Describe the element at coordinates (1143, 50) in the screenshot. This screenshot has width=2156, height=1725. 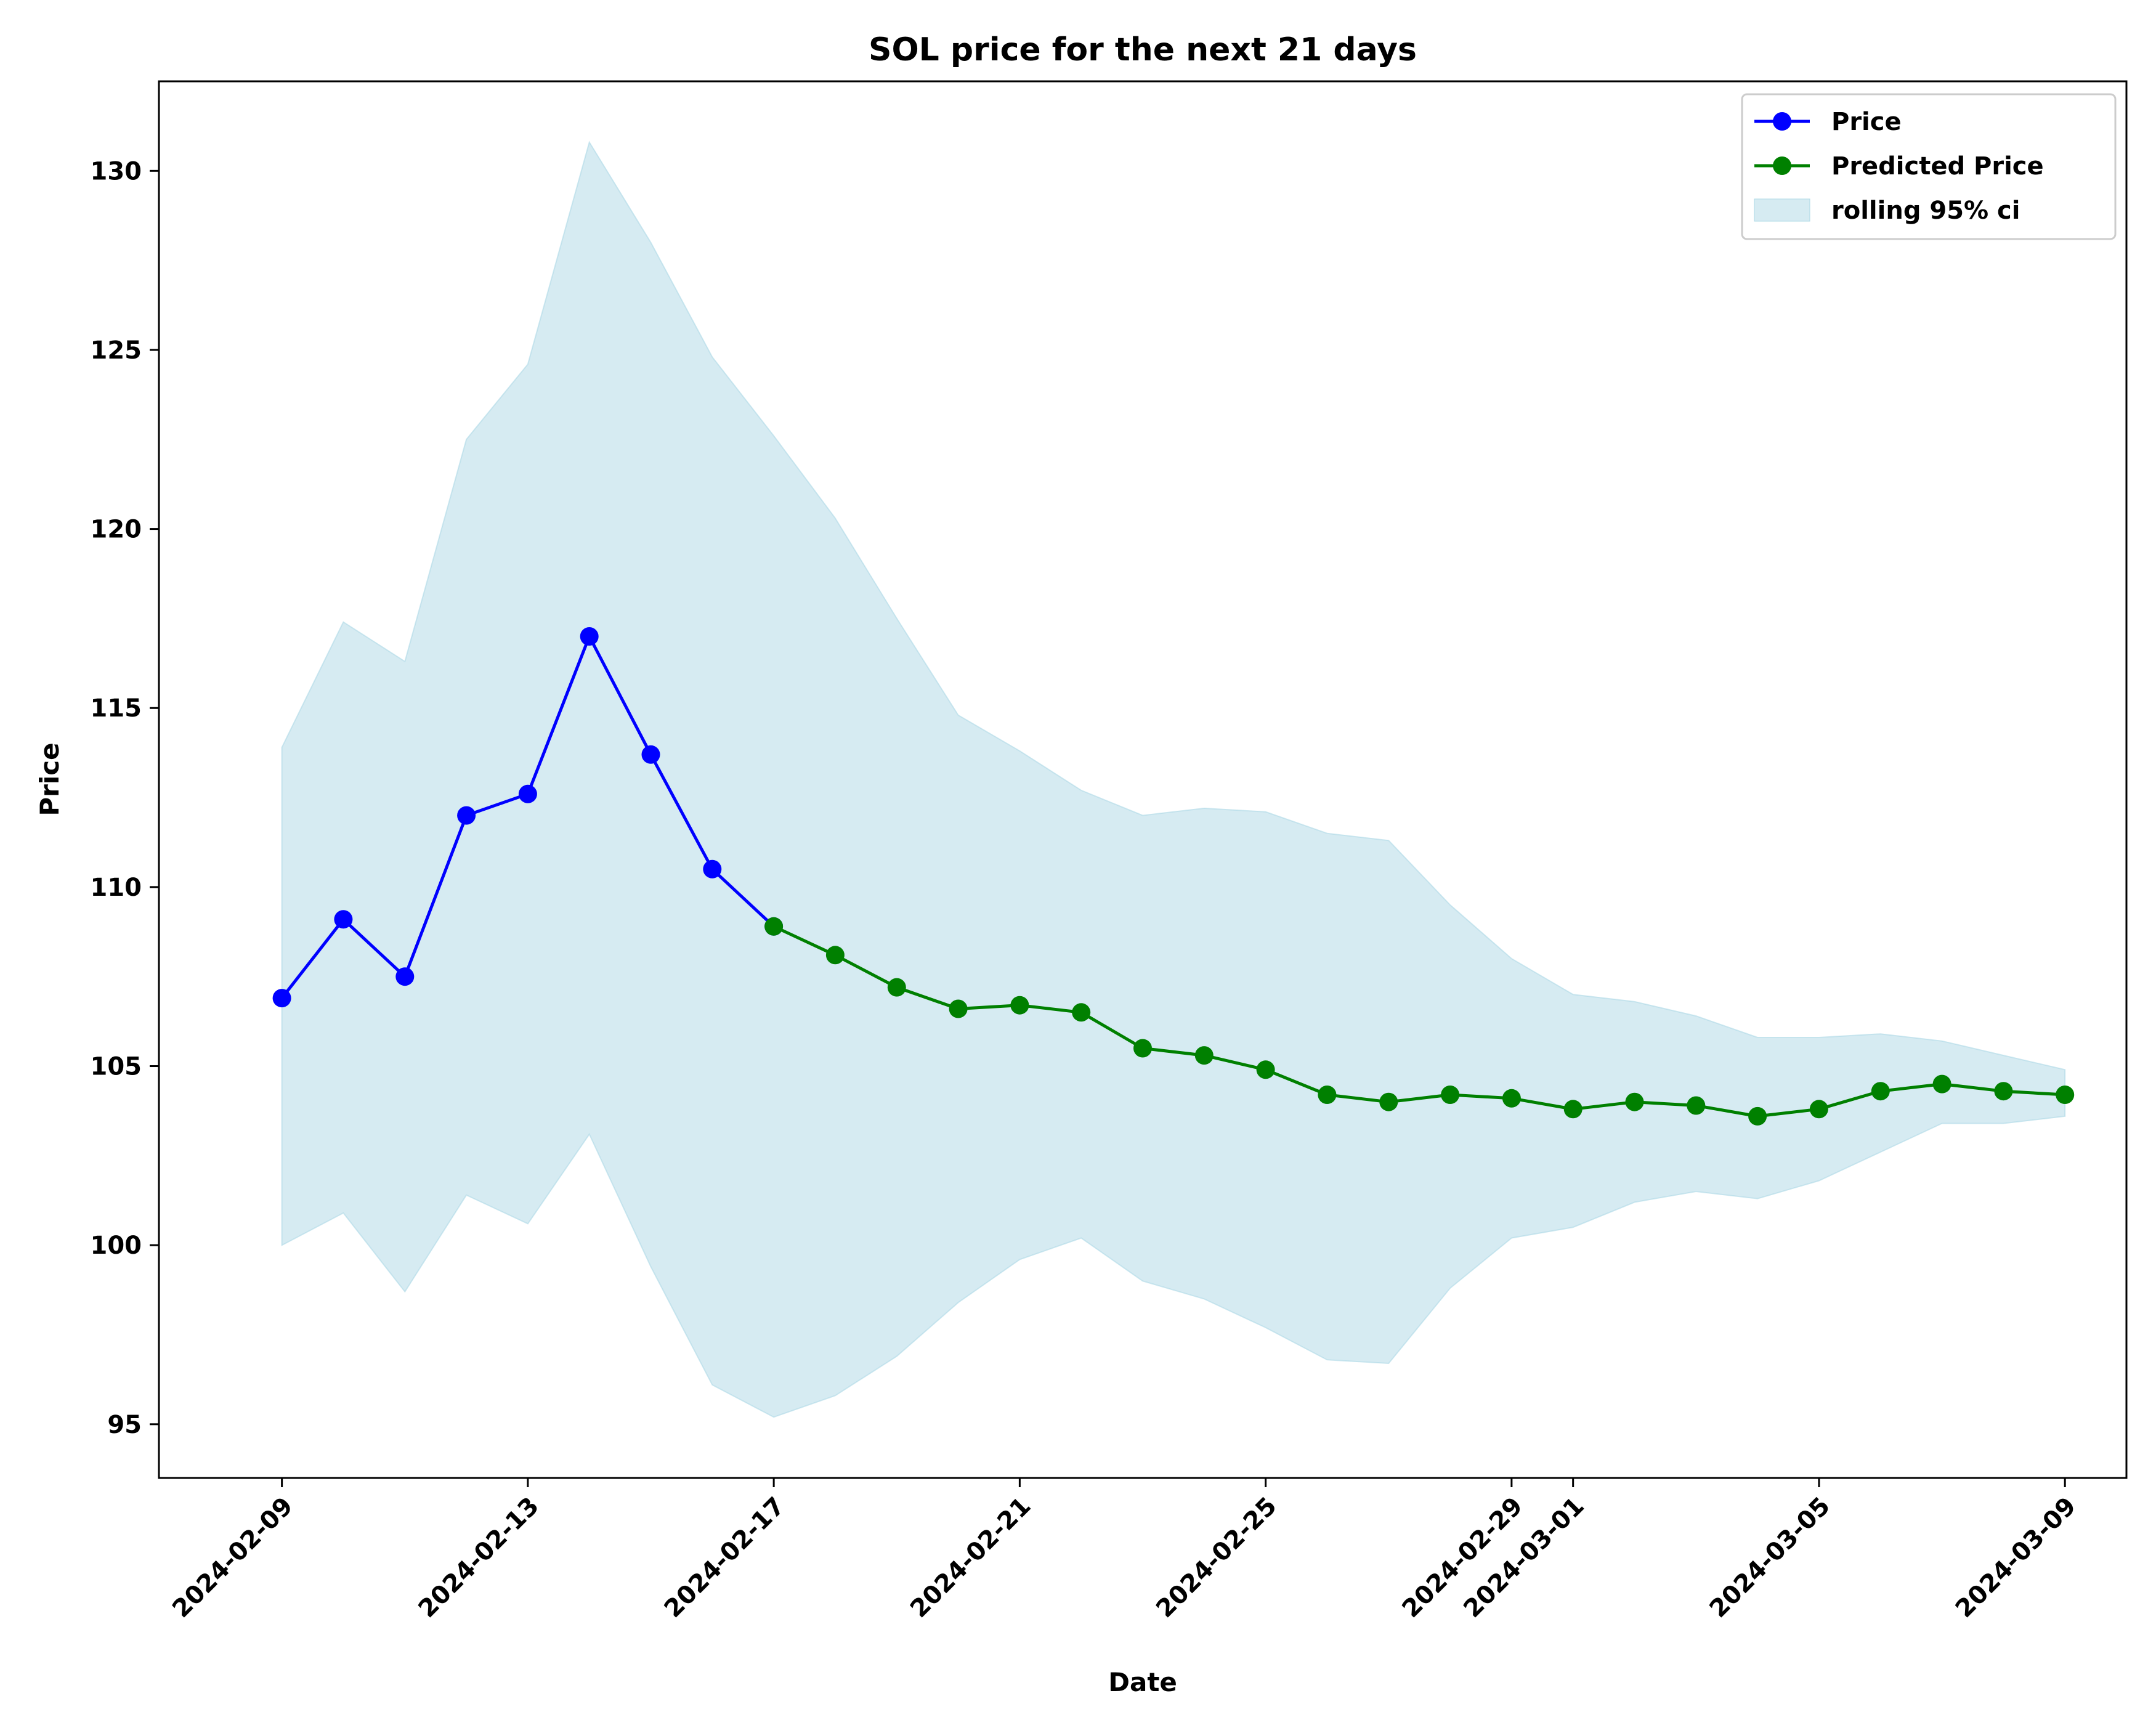
I see `chart-title: SOL price for the next 21 days` at that location.